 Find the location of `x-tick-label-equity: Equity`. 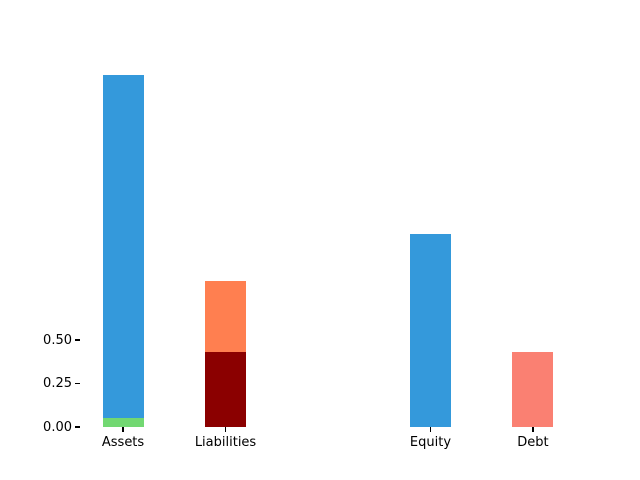

x-tick-label-equity: Equity is located at coordinates (430, 442).